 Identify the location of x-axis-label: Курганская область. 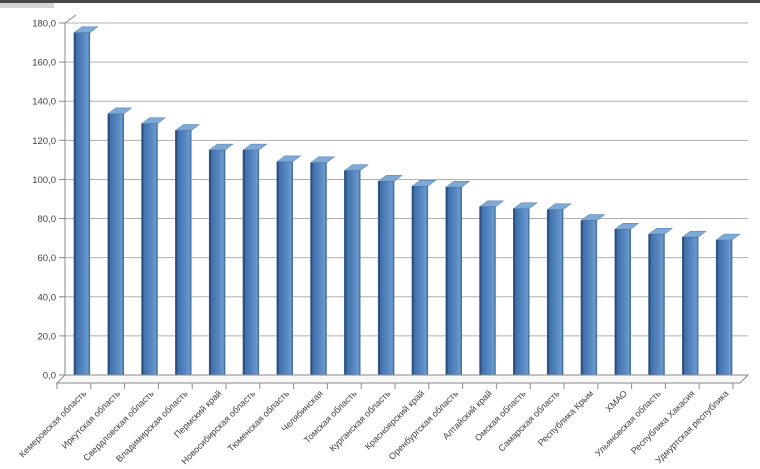
(359, 420).